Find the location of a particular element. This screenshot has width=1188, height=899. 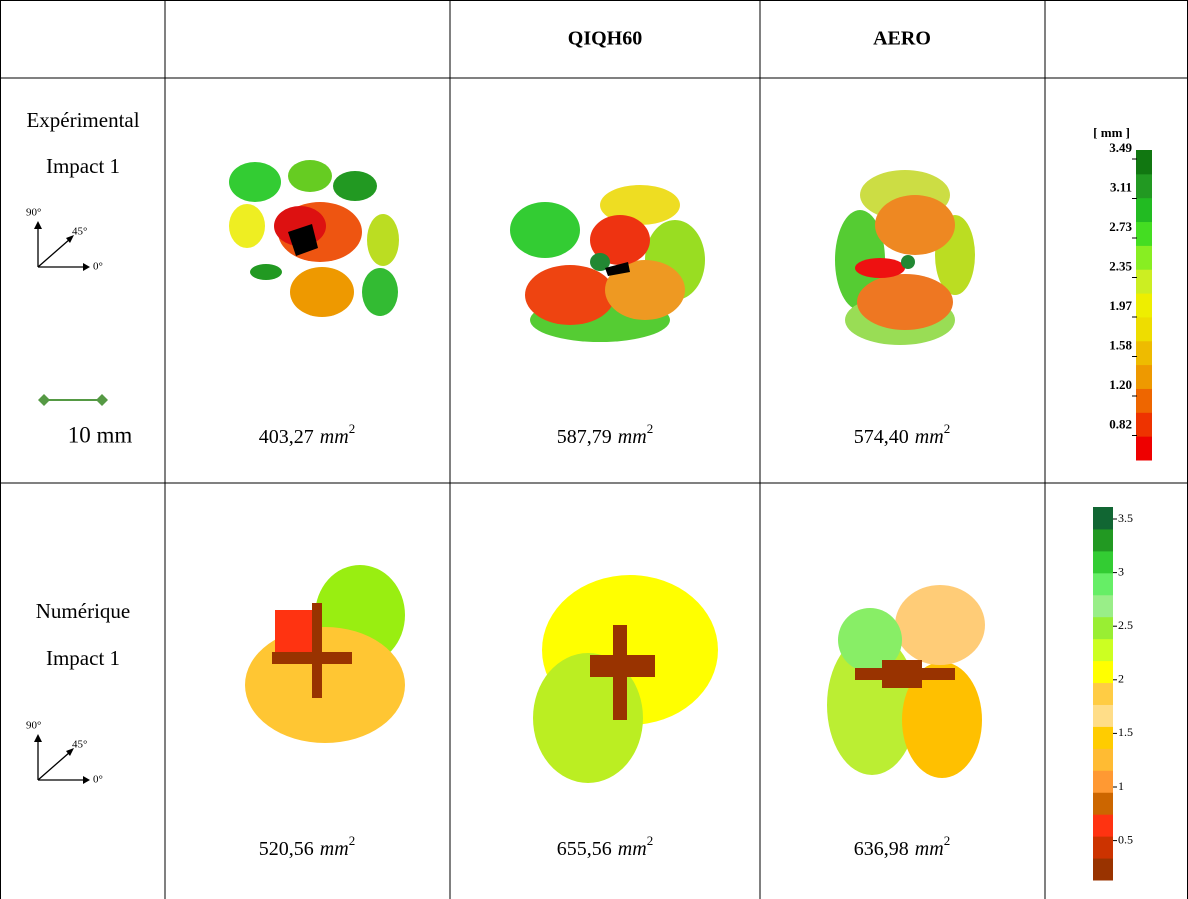

damage-area: 403,27 mm2 is located at coordinates (307, 434).